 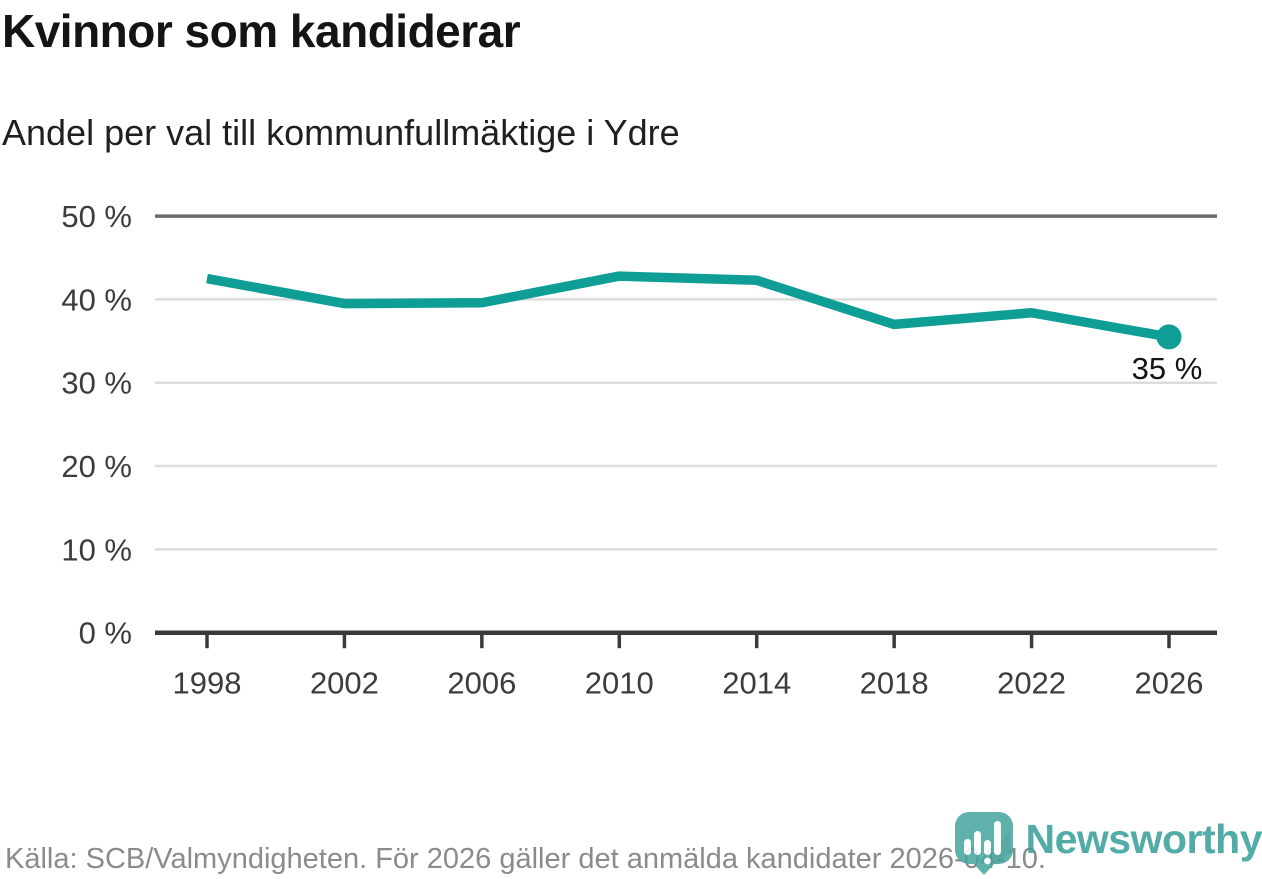 I want to click on newsworthy-logo: Newsworthy, so click(x=1106, y=843).